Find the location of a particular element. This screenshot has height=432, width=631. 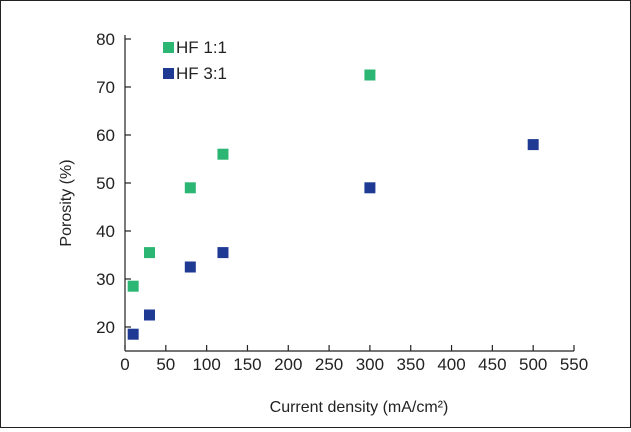

x-tick-label: 200 is located at coordinates (288, 364).